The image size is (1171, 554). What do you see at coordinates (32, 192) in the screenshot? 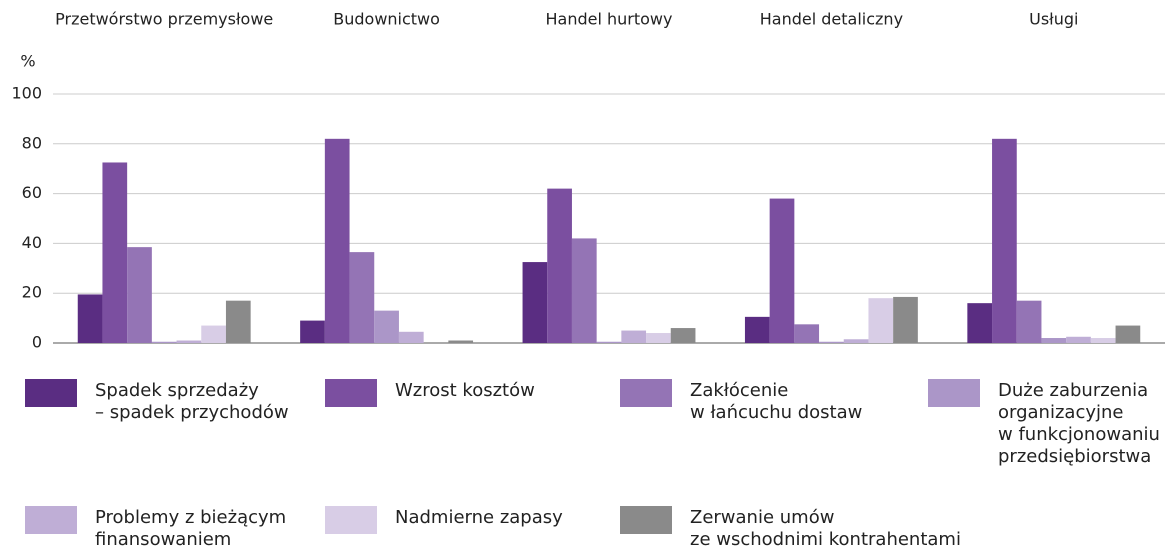
I see `y-tick-label: 60` at bounding box center [32, 192].